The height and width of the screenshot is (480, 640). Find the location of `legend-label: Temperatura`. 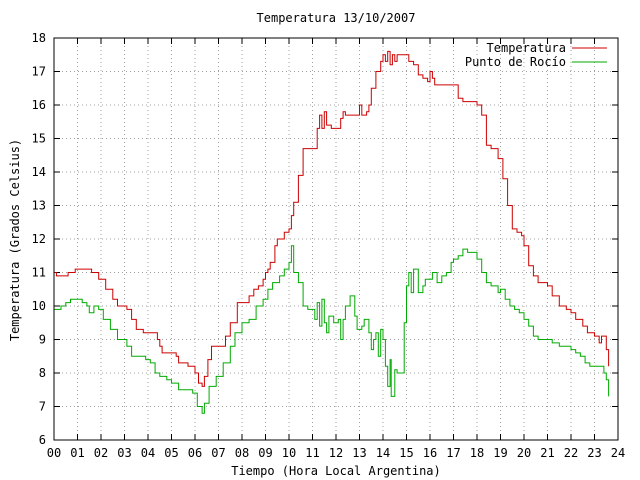

legend-label: Temperatura is located at coordinates (526, 48).